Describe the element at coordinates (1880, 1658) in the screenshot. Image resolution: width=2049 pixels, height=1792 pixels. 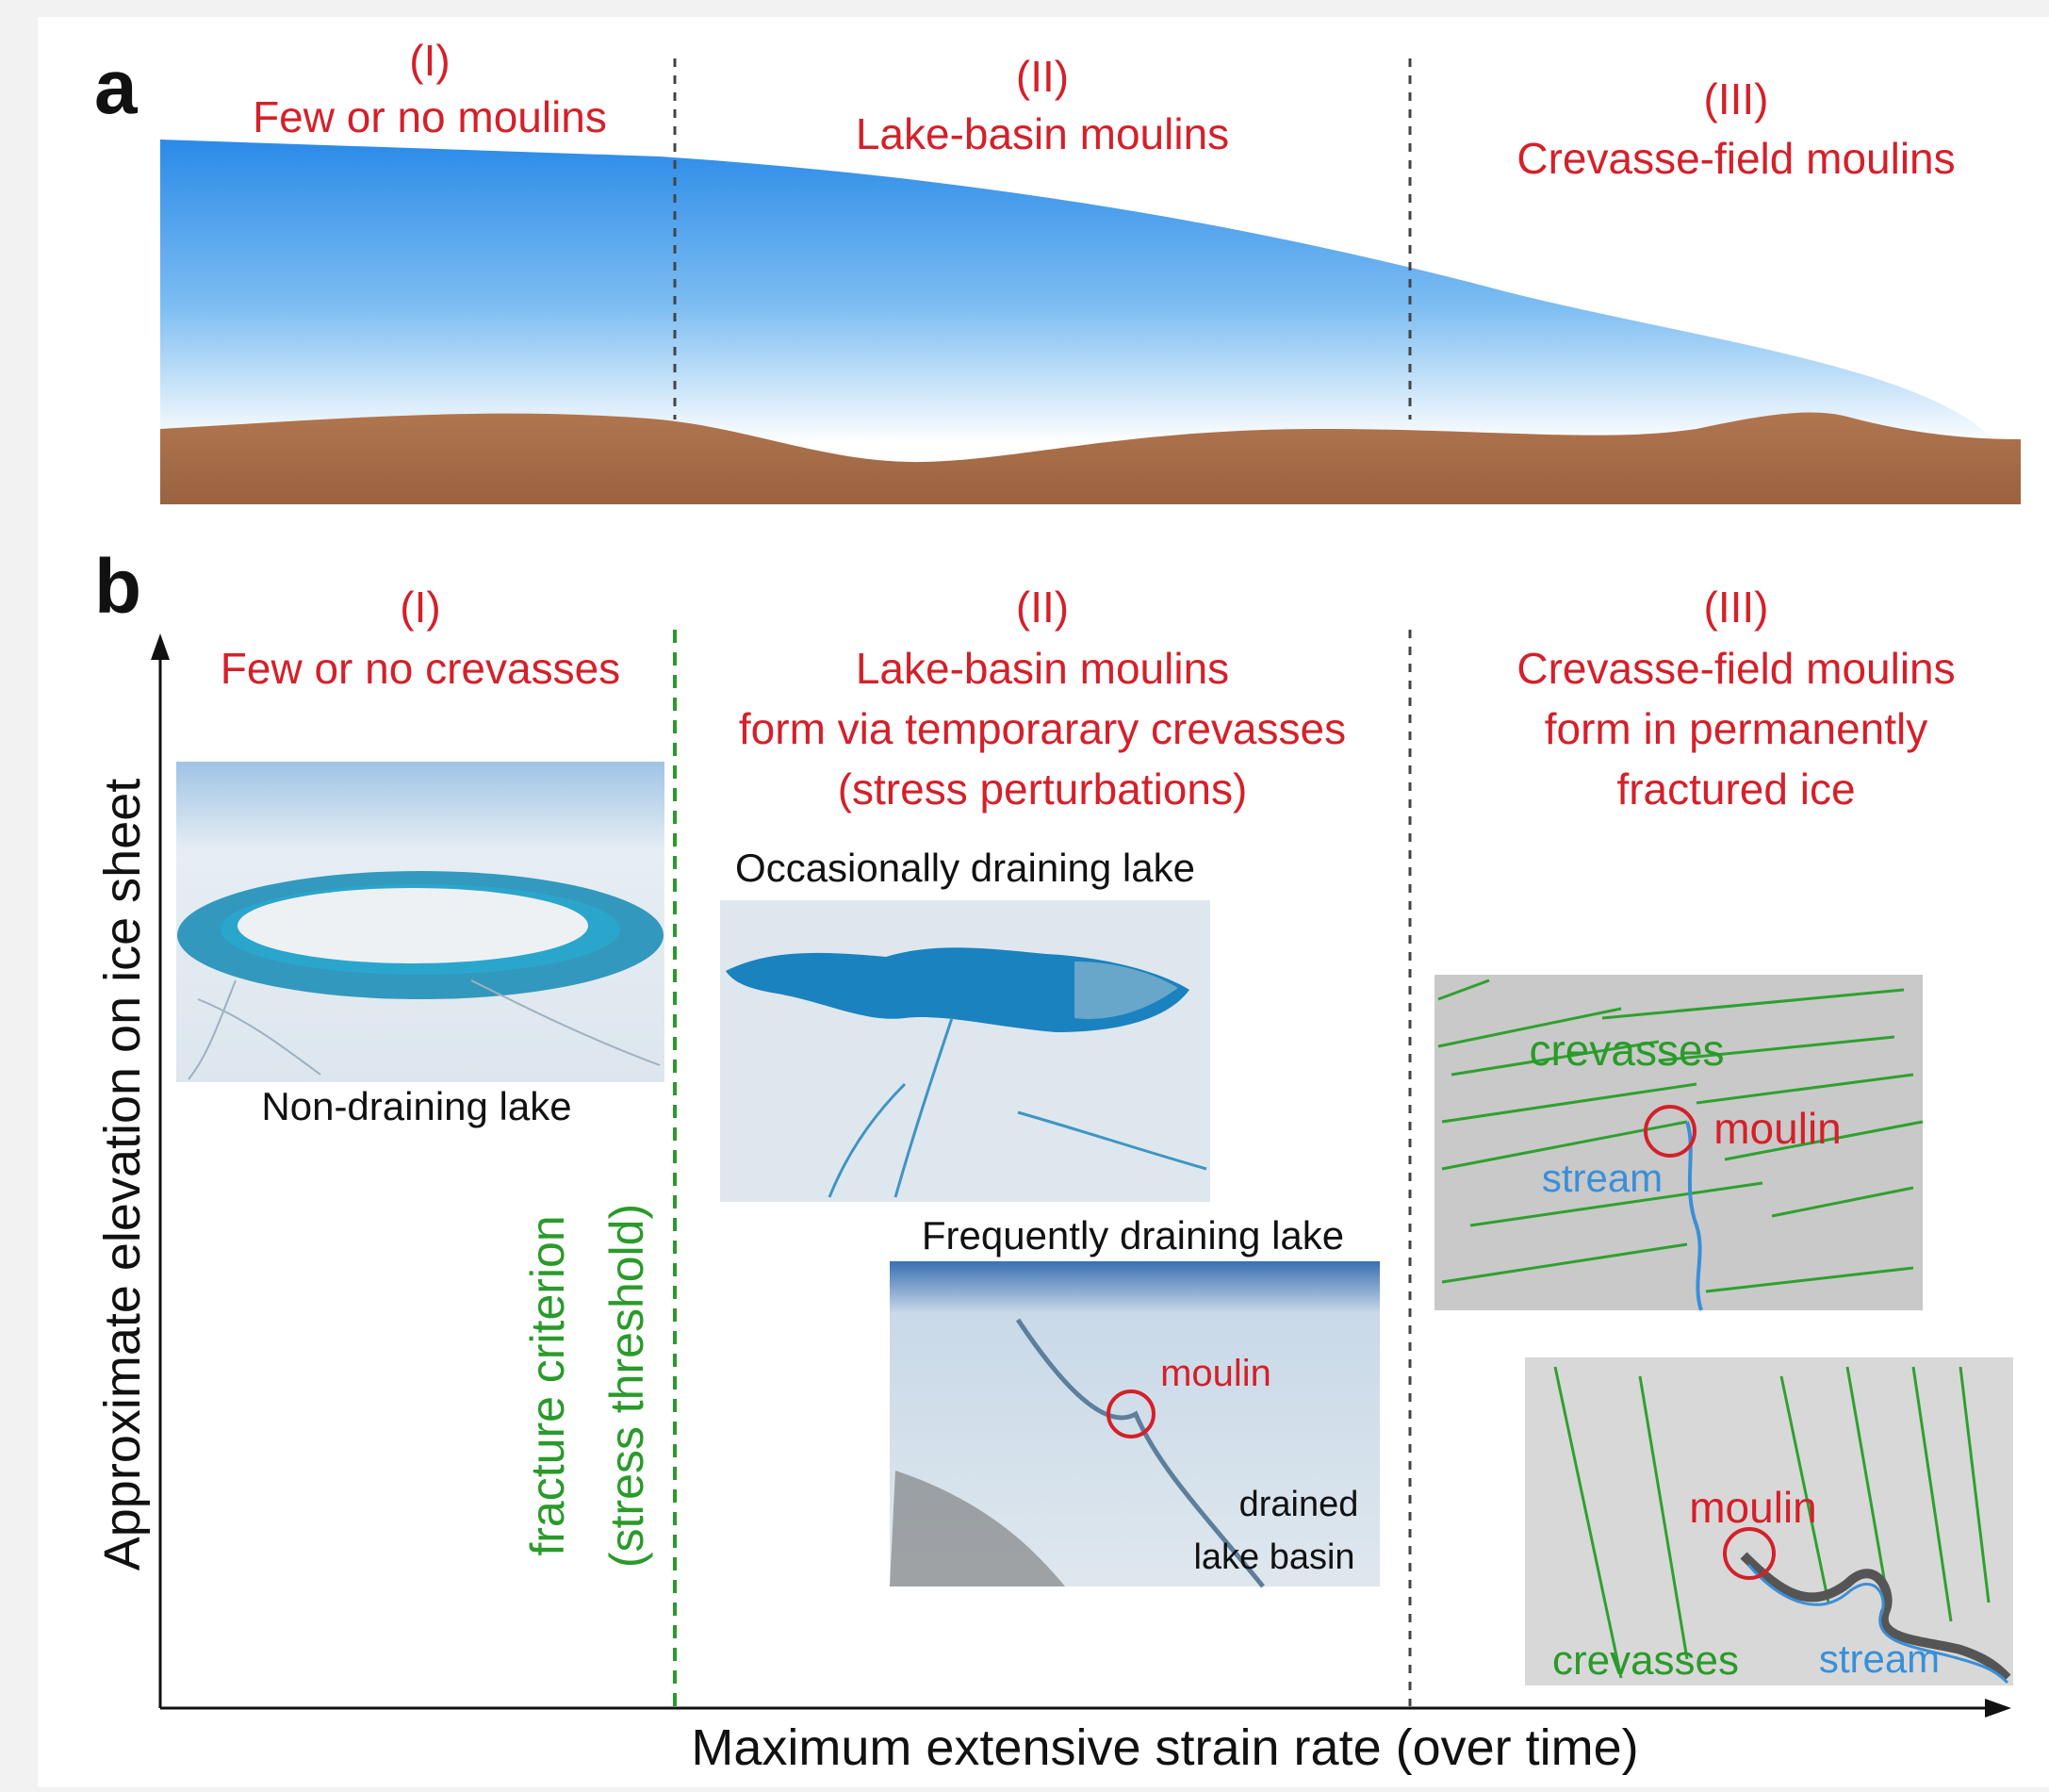
I see `stream-label-bottom: stream` at that location.